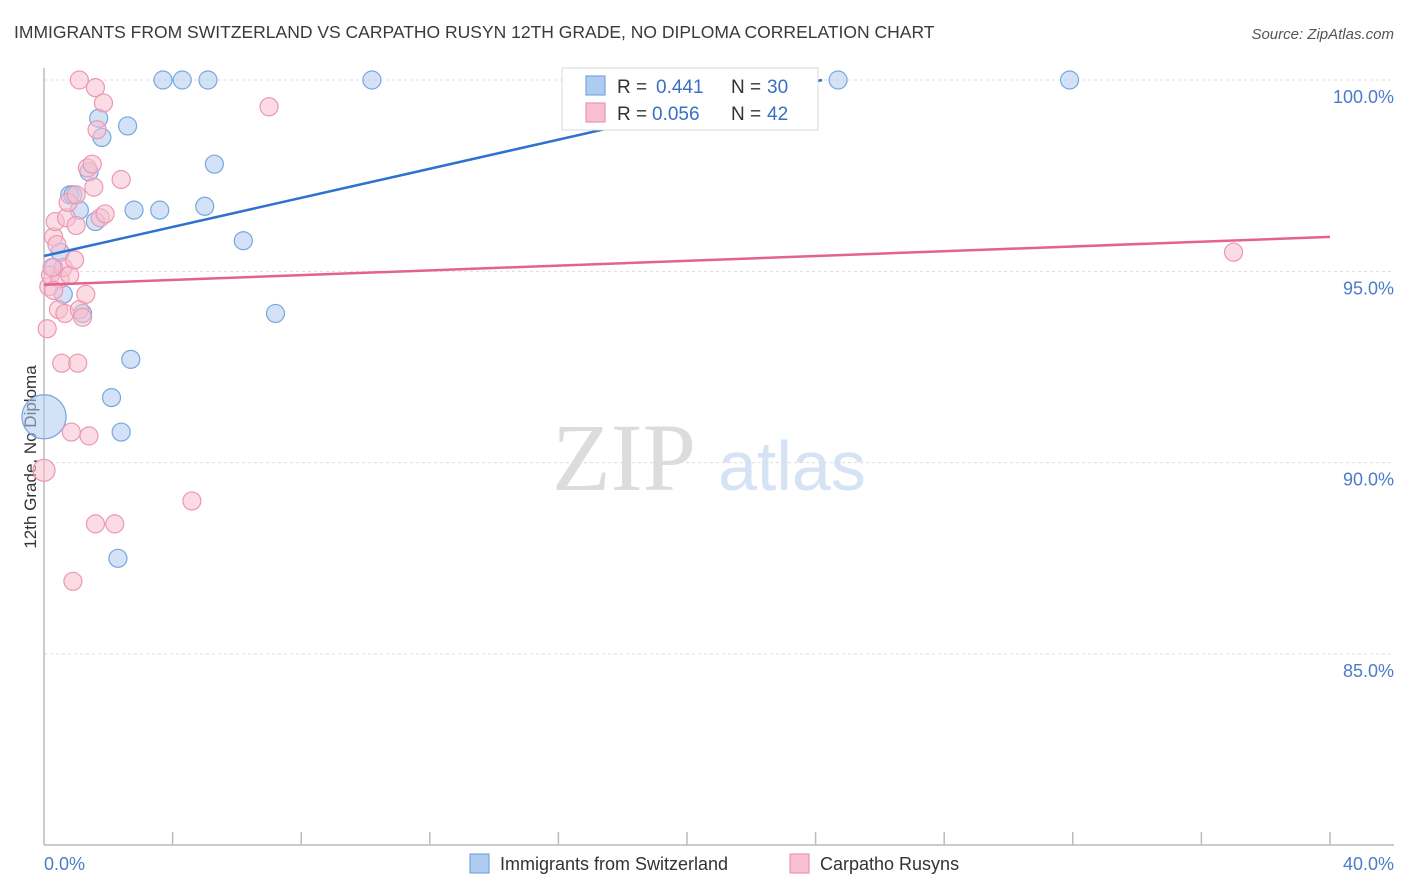 Image resolution: width=1406 pixels, height=892 pixels. I want to click on trendline-carpatho-rusyns, so click(687, 260).